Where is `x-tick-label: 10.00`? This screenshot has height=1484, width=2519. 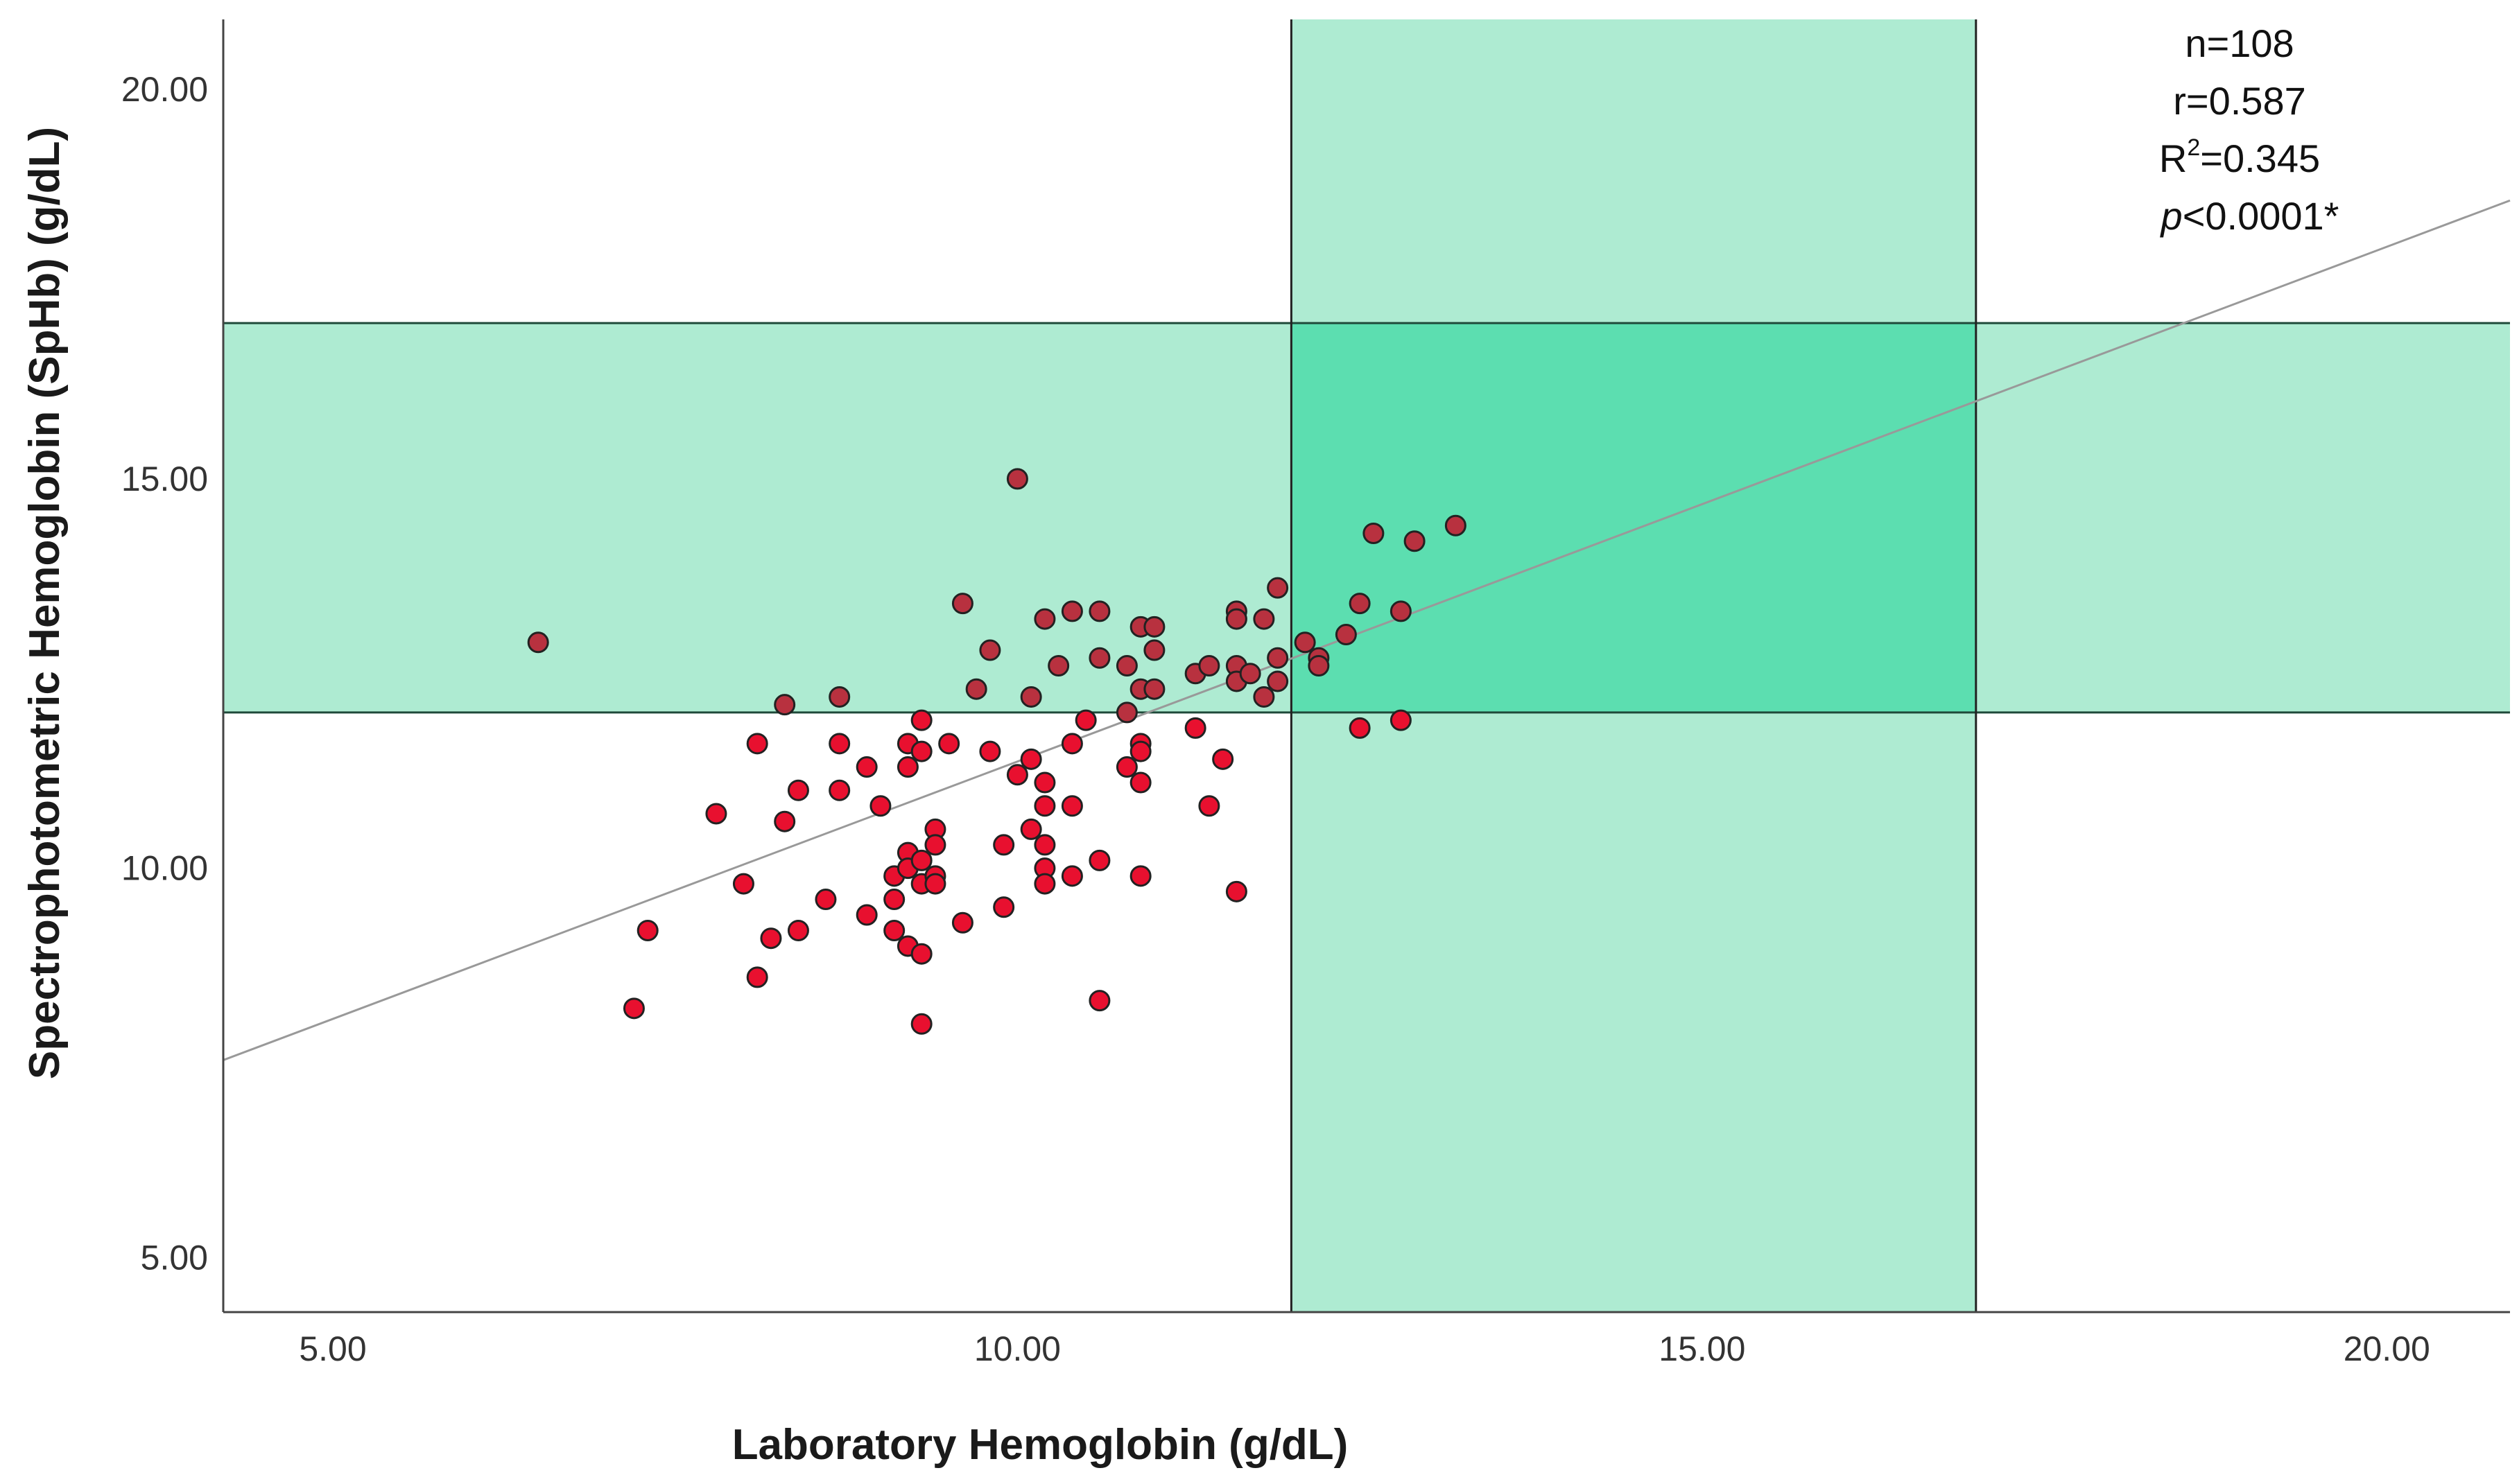
x-tick-label: 10.00 is located at coordinates (1018, 1348).